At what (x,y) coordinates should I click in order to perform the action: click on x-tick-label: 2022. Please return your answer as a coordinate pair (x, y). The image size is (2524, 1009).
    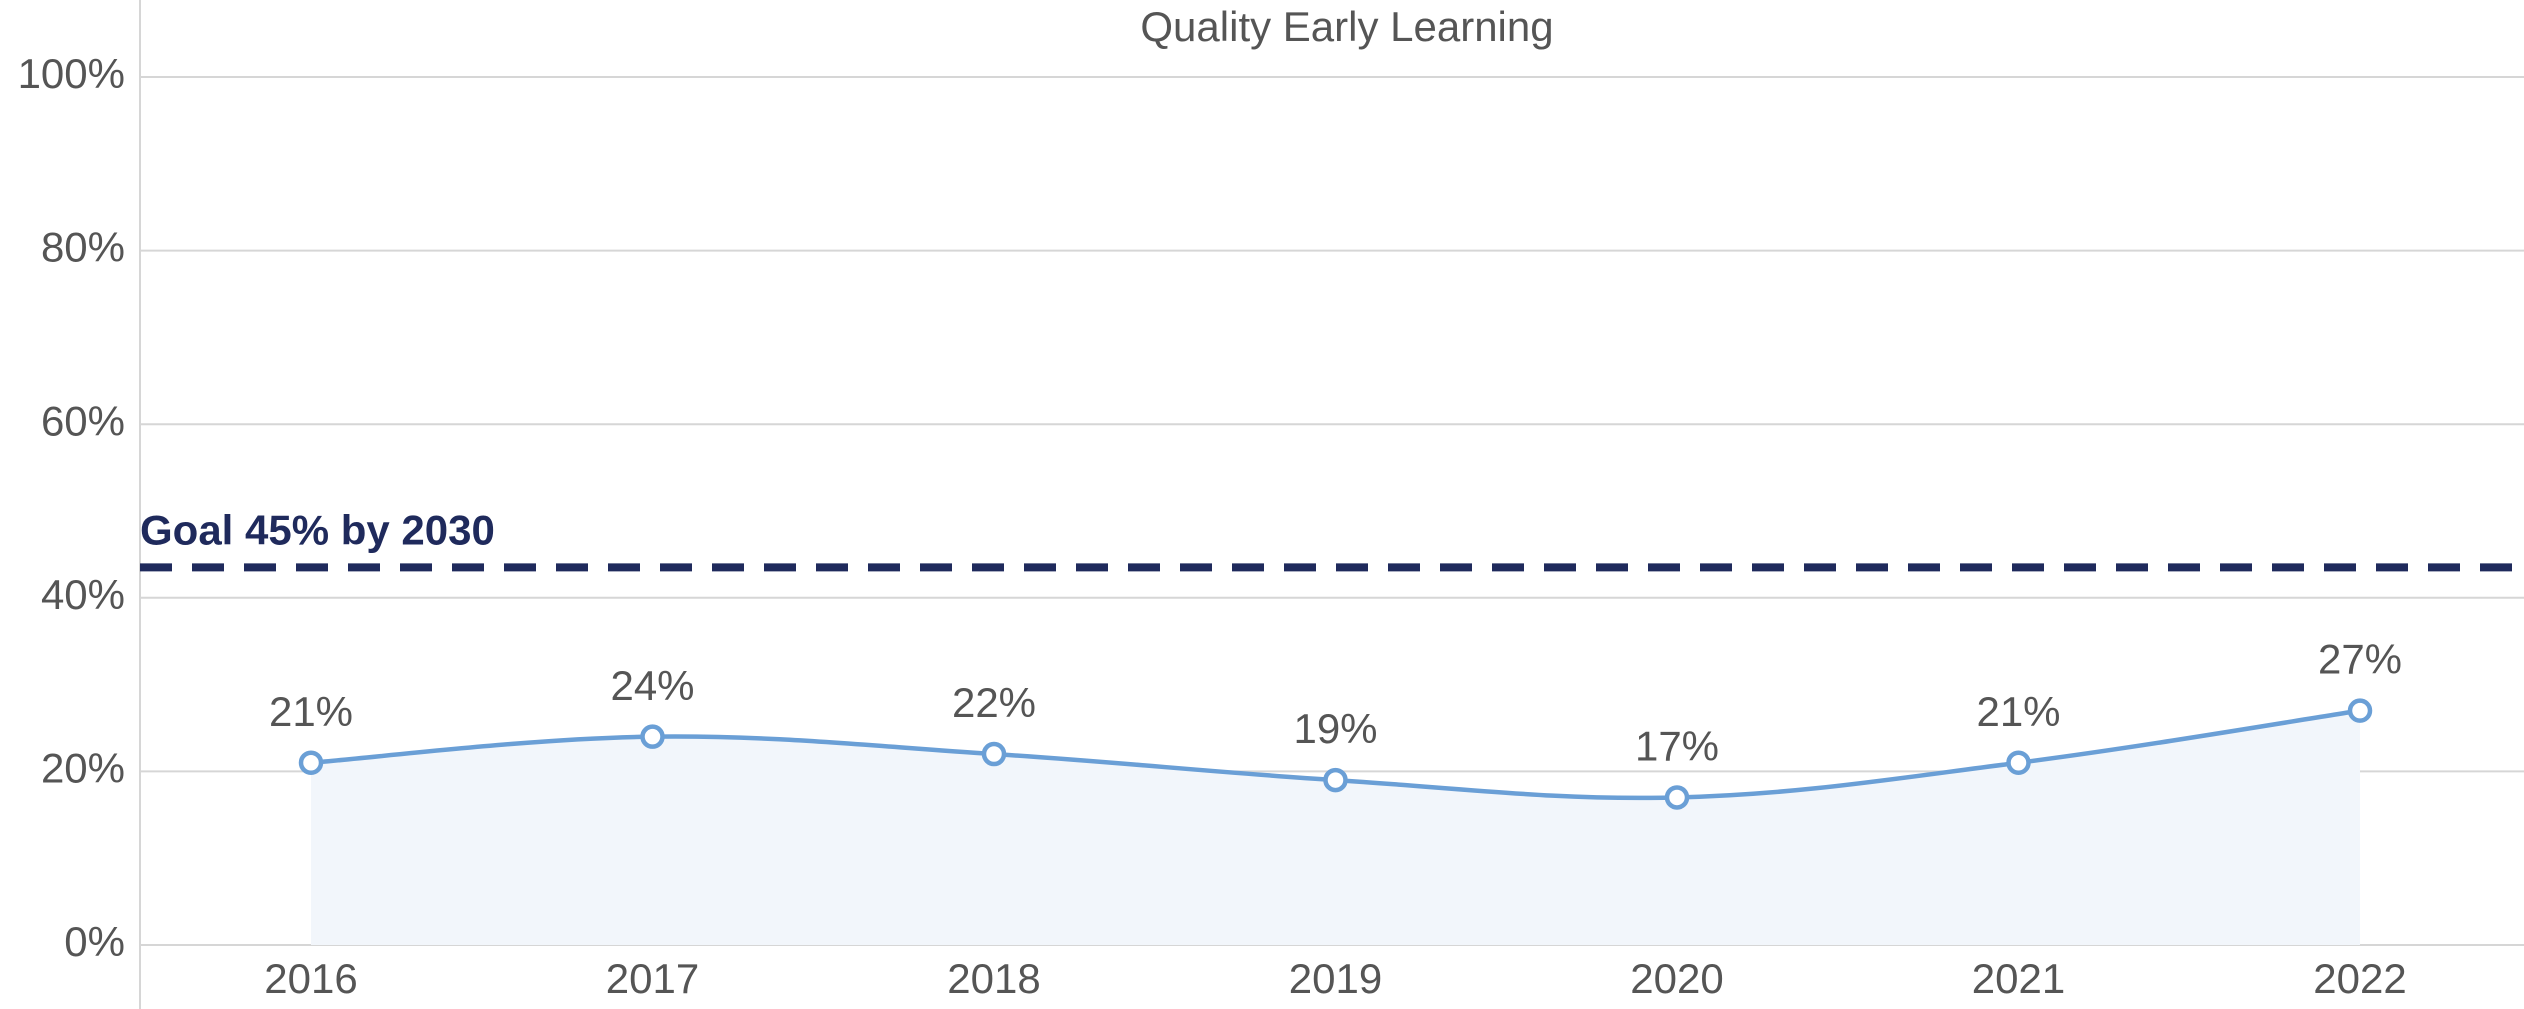
    Looking at the image, I should click on (2359, 978).